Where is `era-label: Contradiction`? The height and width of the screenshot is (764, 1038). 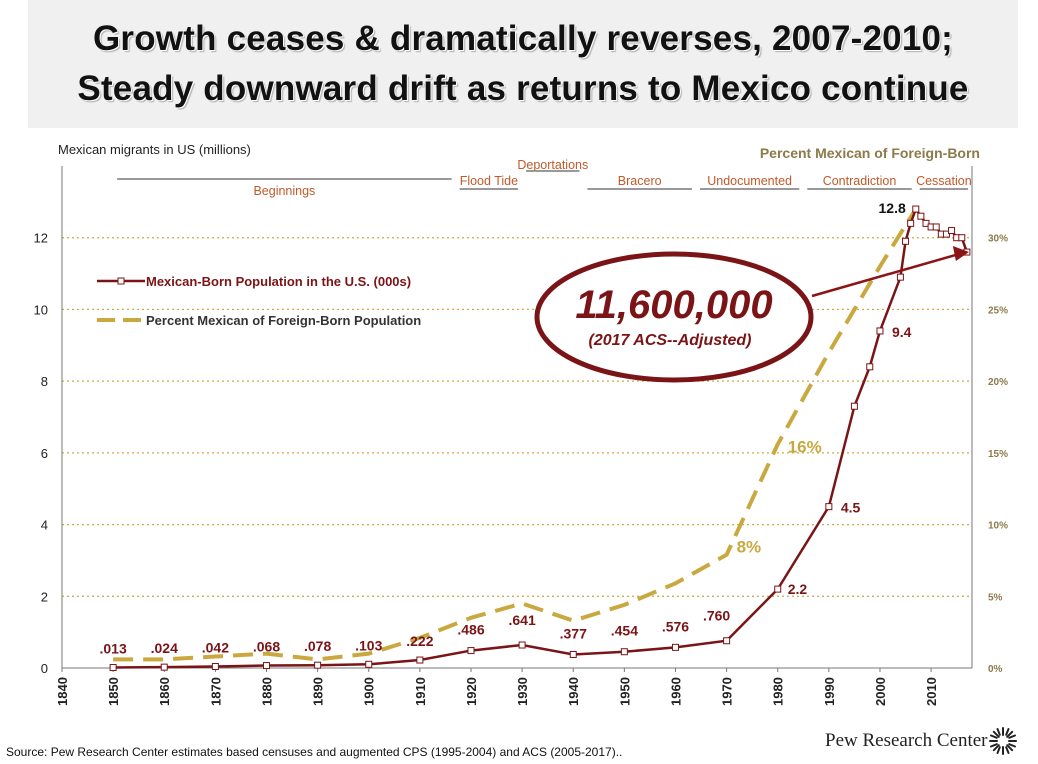 era-label: Contradiction is located at coordinates (860, 181).